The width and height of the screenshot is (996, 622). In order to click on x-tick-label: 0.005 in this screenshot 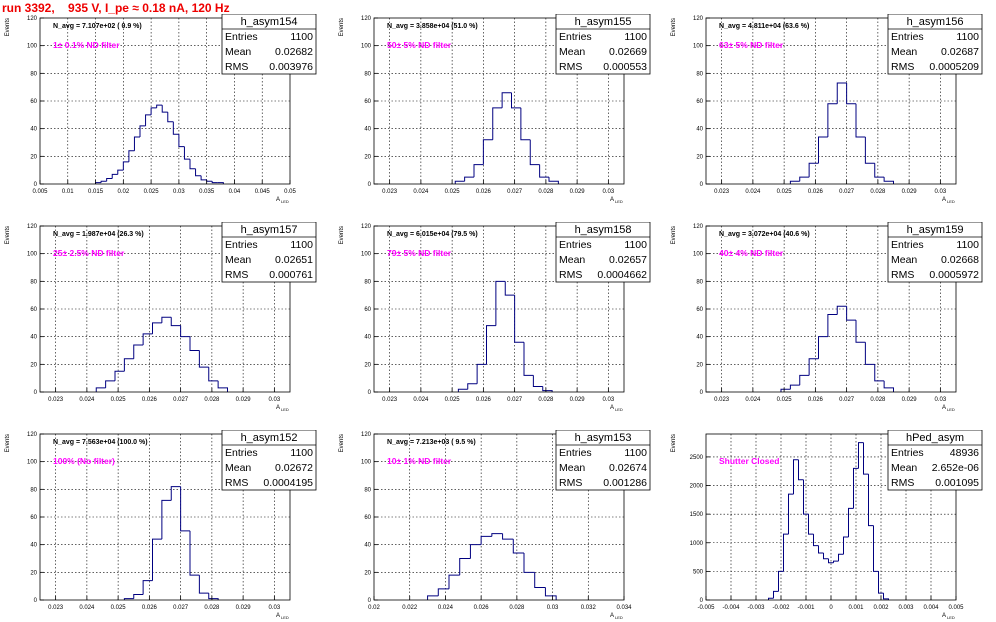, I will do `click(956, 608)`.